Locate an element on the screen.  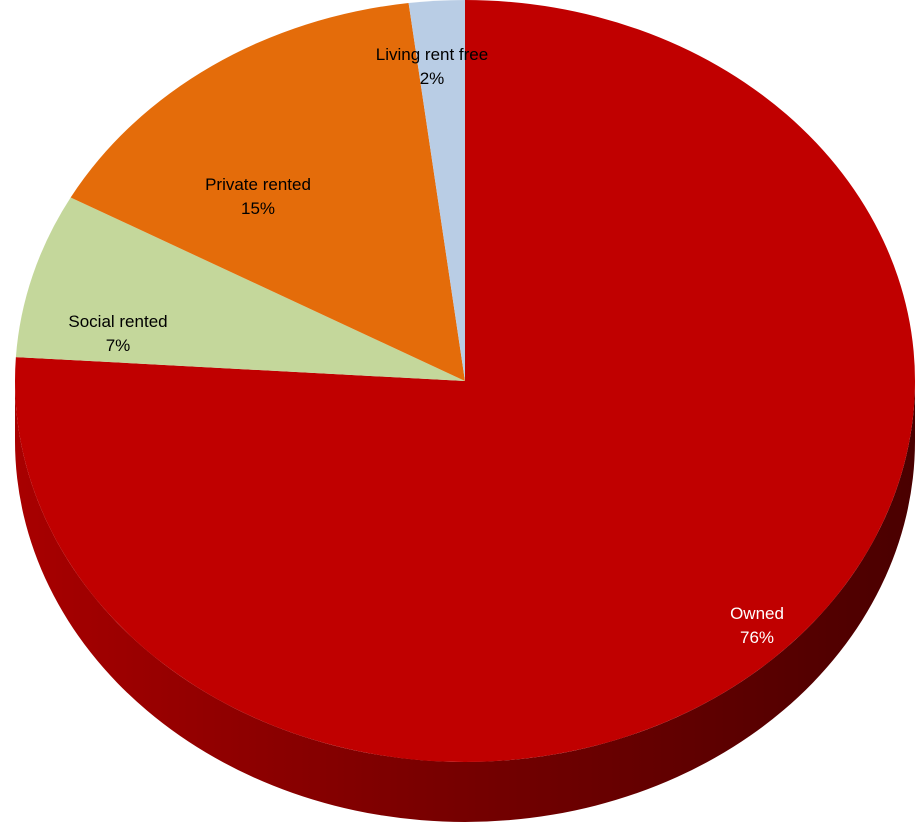
data-label: Owned 76% is located at coordinates (757, 625).